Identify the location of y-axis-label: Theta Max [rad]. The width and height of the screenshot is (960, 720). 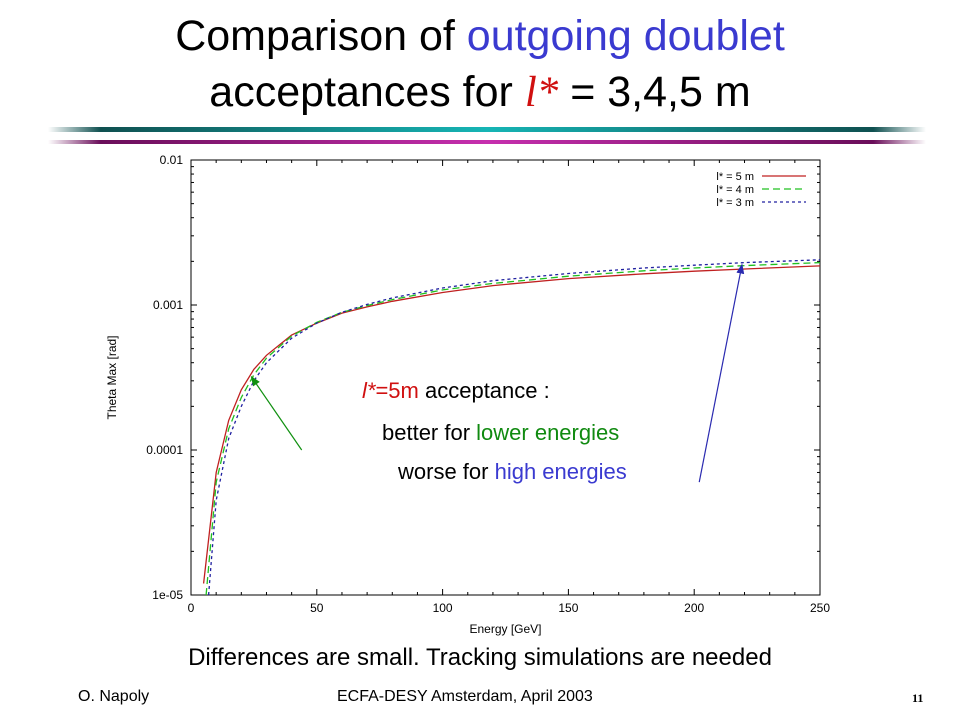
(112, 377).